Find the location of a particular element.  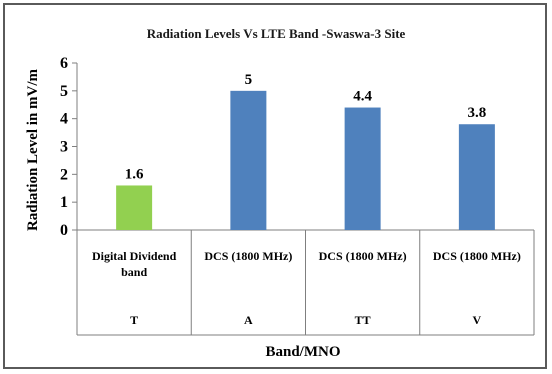

category-label: Digital Dividend is located at coordinates (134, 256).